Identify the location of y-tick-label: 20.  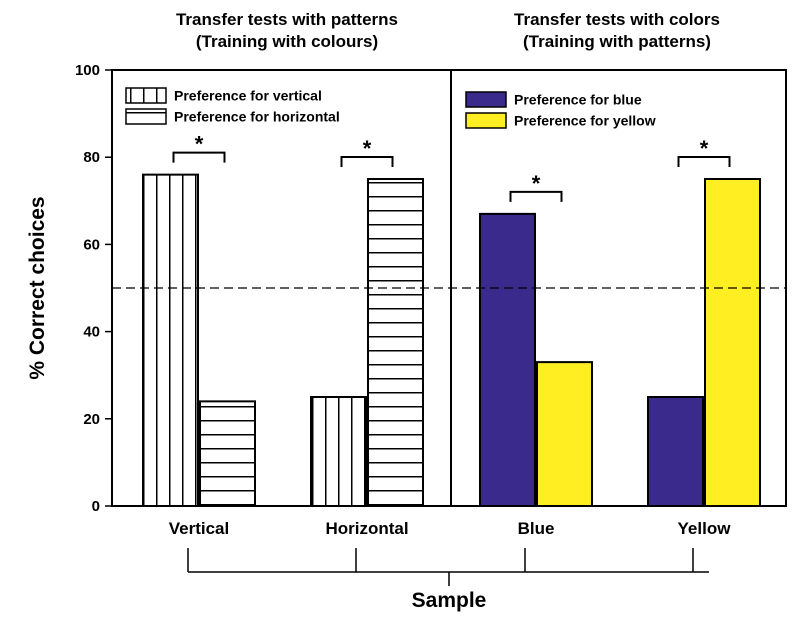
(91, 419).